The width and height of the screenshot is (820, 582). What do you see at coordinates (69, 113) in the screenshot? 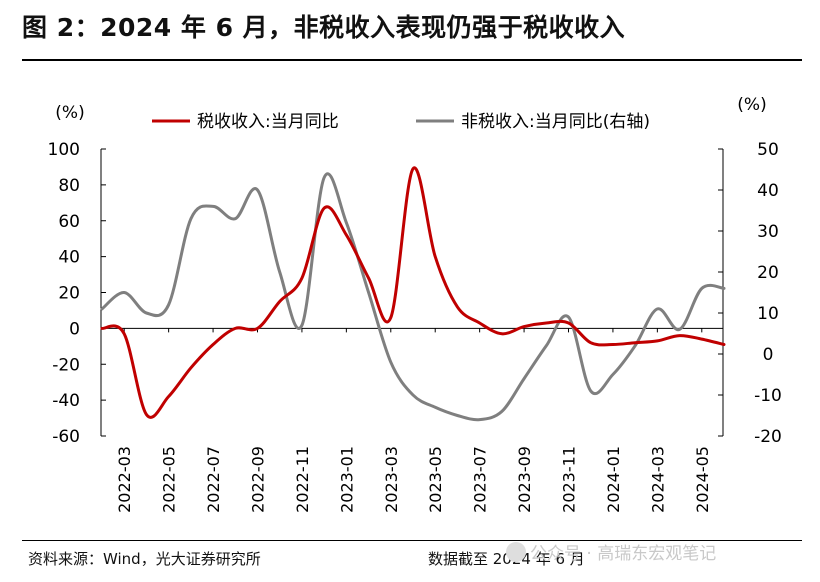
I see `left-axis-unit: (%)` at bounding box center [69, 113].